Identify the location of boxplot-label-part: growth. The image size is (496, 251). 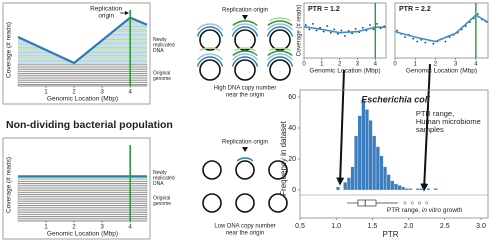
(452, 210).